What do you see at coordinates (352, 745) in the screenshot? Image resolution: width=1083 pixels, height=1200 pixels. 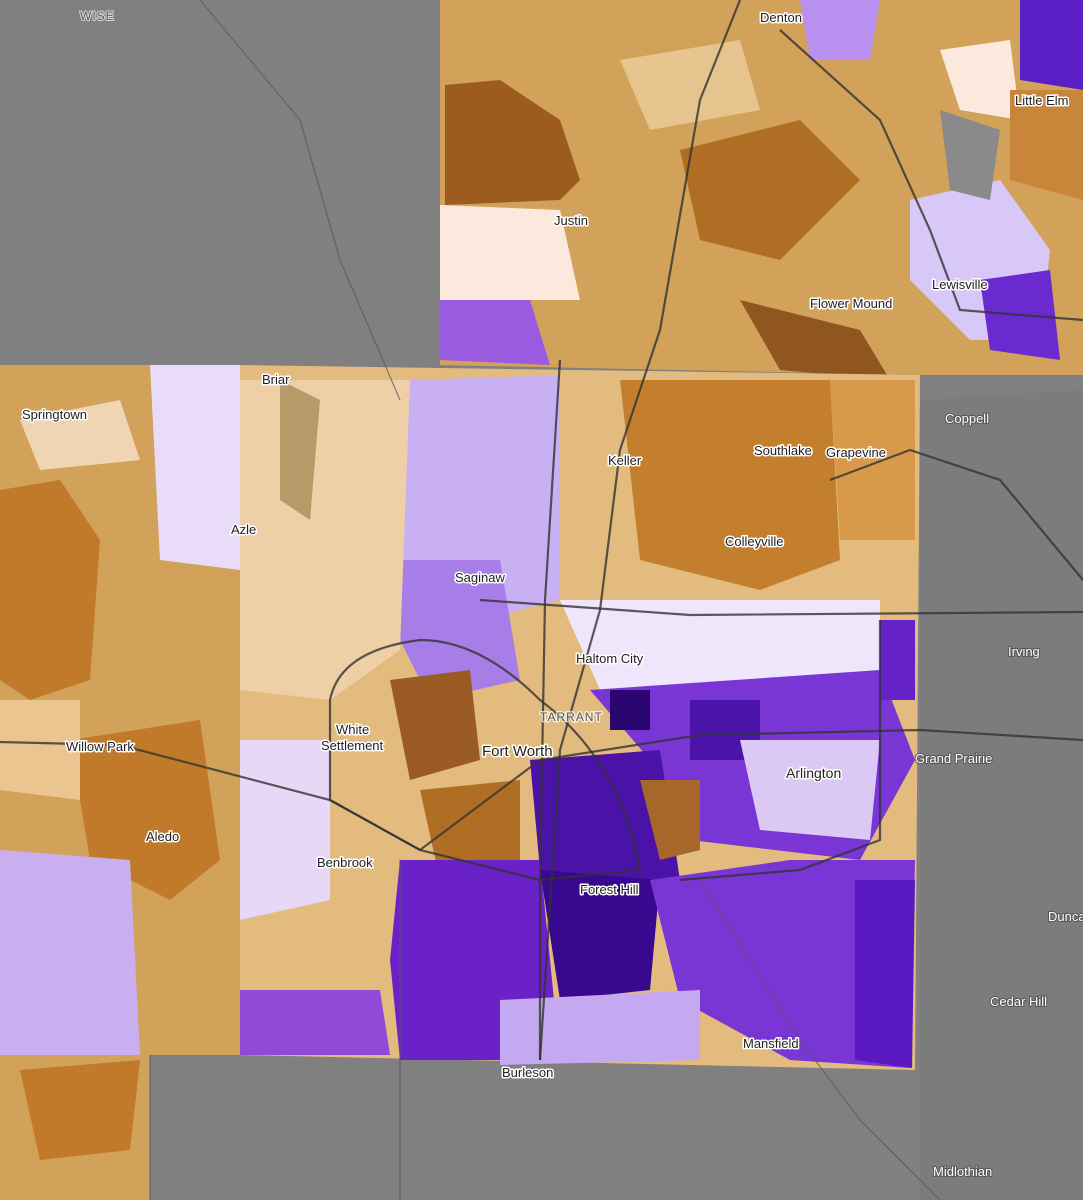 I see `place-label: Settlement` at bounding box center [352, 745].